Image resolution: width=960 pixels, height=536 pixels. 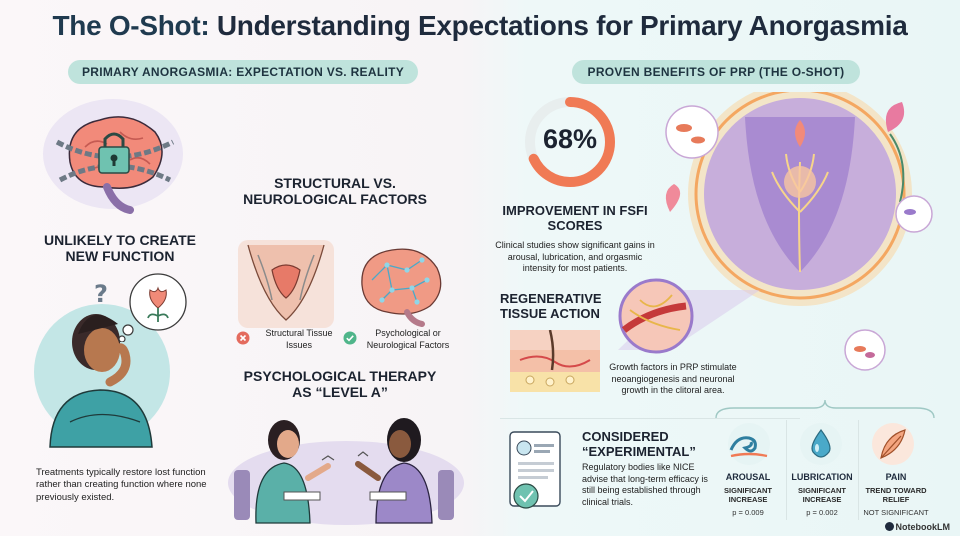 I want to click on notebook-logo-icon, so click(x=889, y=526).